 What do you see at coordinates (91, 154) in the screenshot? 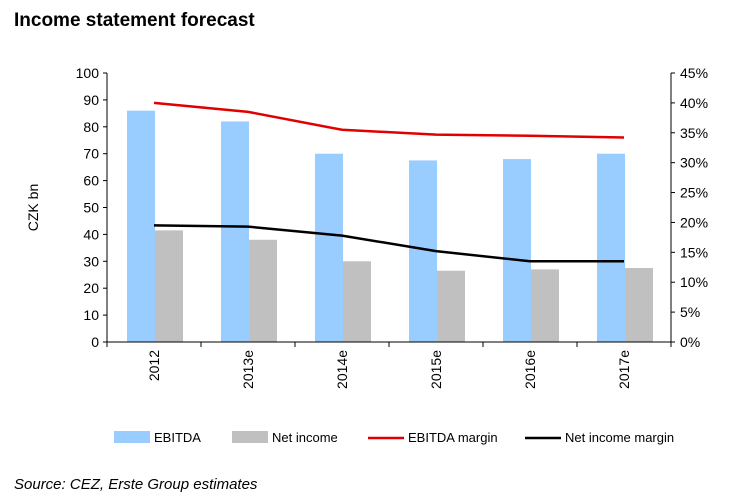
I see `y-tick-label: 70` at bounding box center [91, 154].